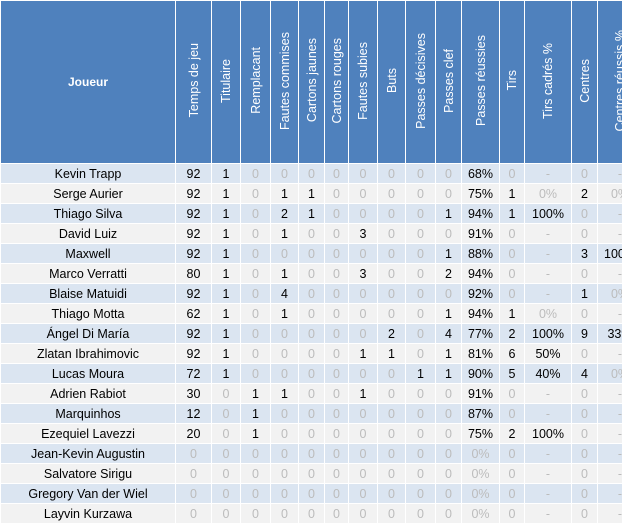  I want to click on stat-cell: 62, so click(193, 313).